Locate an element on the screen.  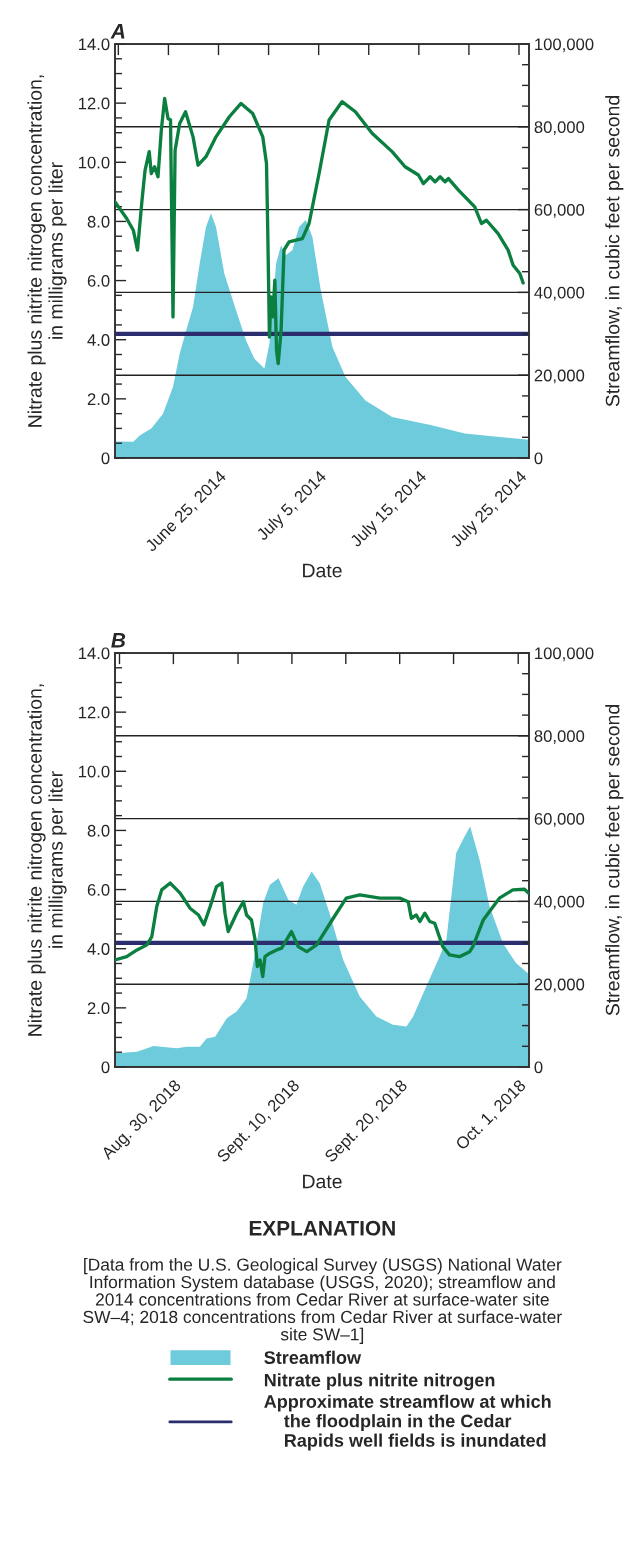
text: EXPLANATION is located at coordinates (322, 1228).